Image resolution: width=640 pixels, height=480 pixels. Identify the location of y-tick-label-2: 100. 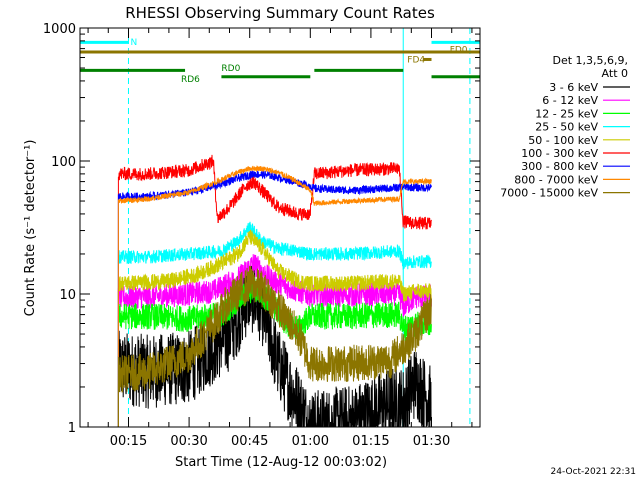
(63, 162).